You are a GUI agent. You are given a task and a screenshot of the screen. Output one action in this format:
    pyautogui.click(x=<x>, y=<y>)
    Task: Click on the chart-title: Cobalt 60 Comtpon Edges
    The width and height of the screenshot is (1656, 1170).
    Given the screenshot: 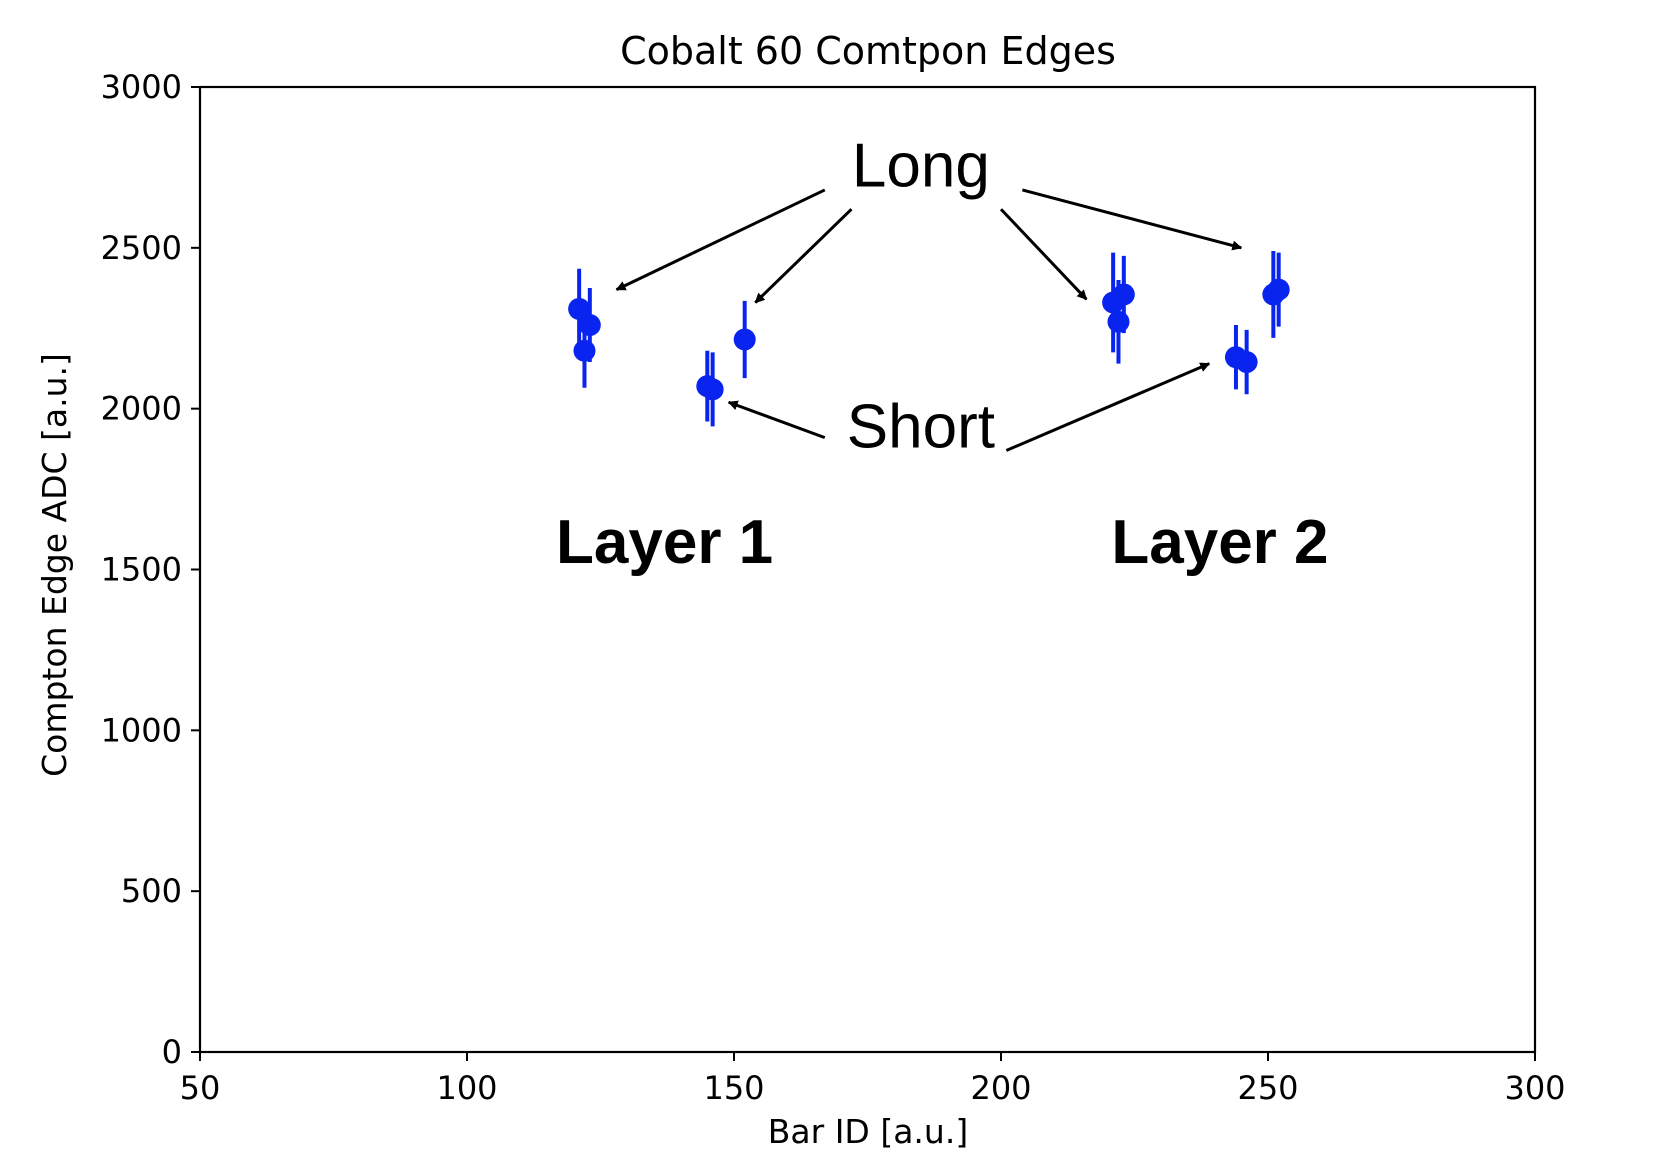 What is the action you would take?
    pyautogui.click(x=868, y=51)
    